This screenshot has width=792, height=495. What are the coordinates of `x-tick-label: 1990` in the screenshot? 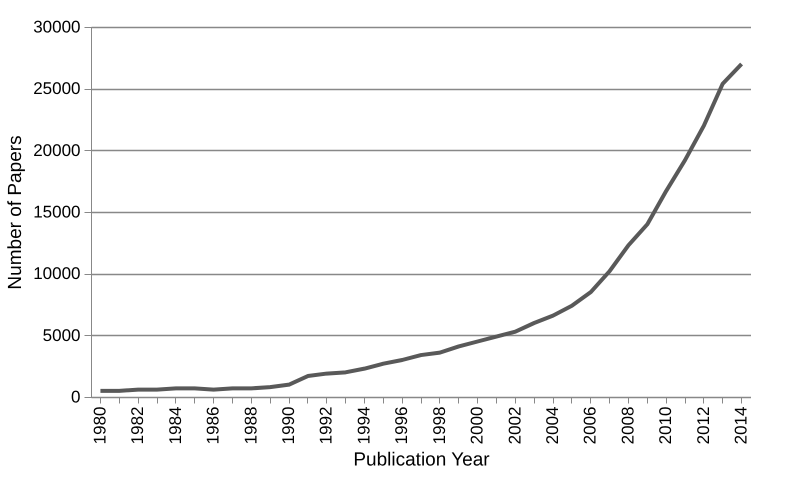 It's located at (288, 425).